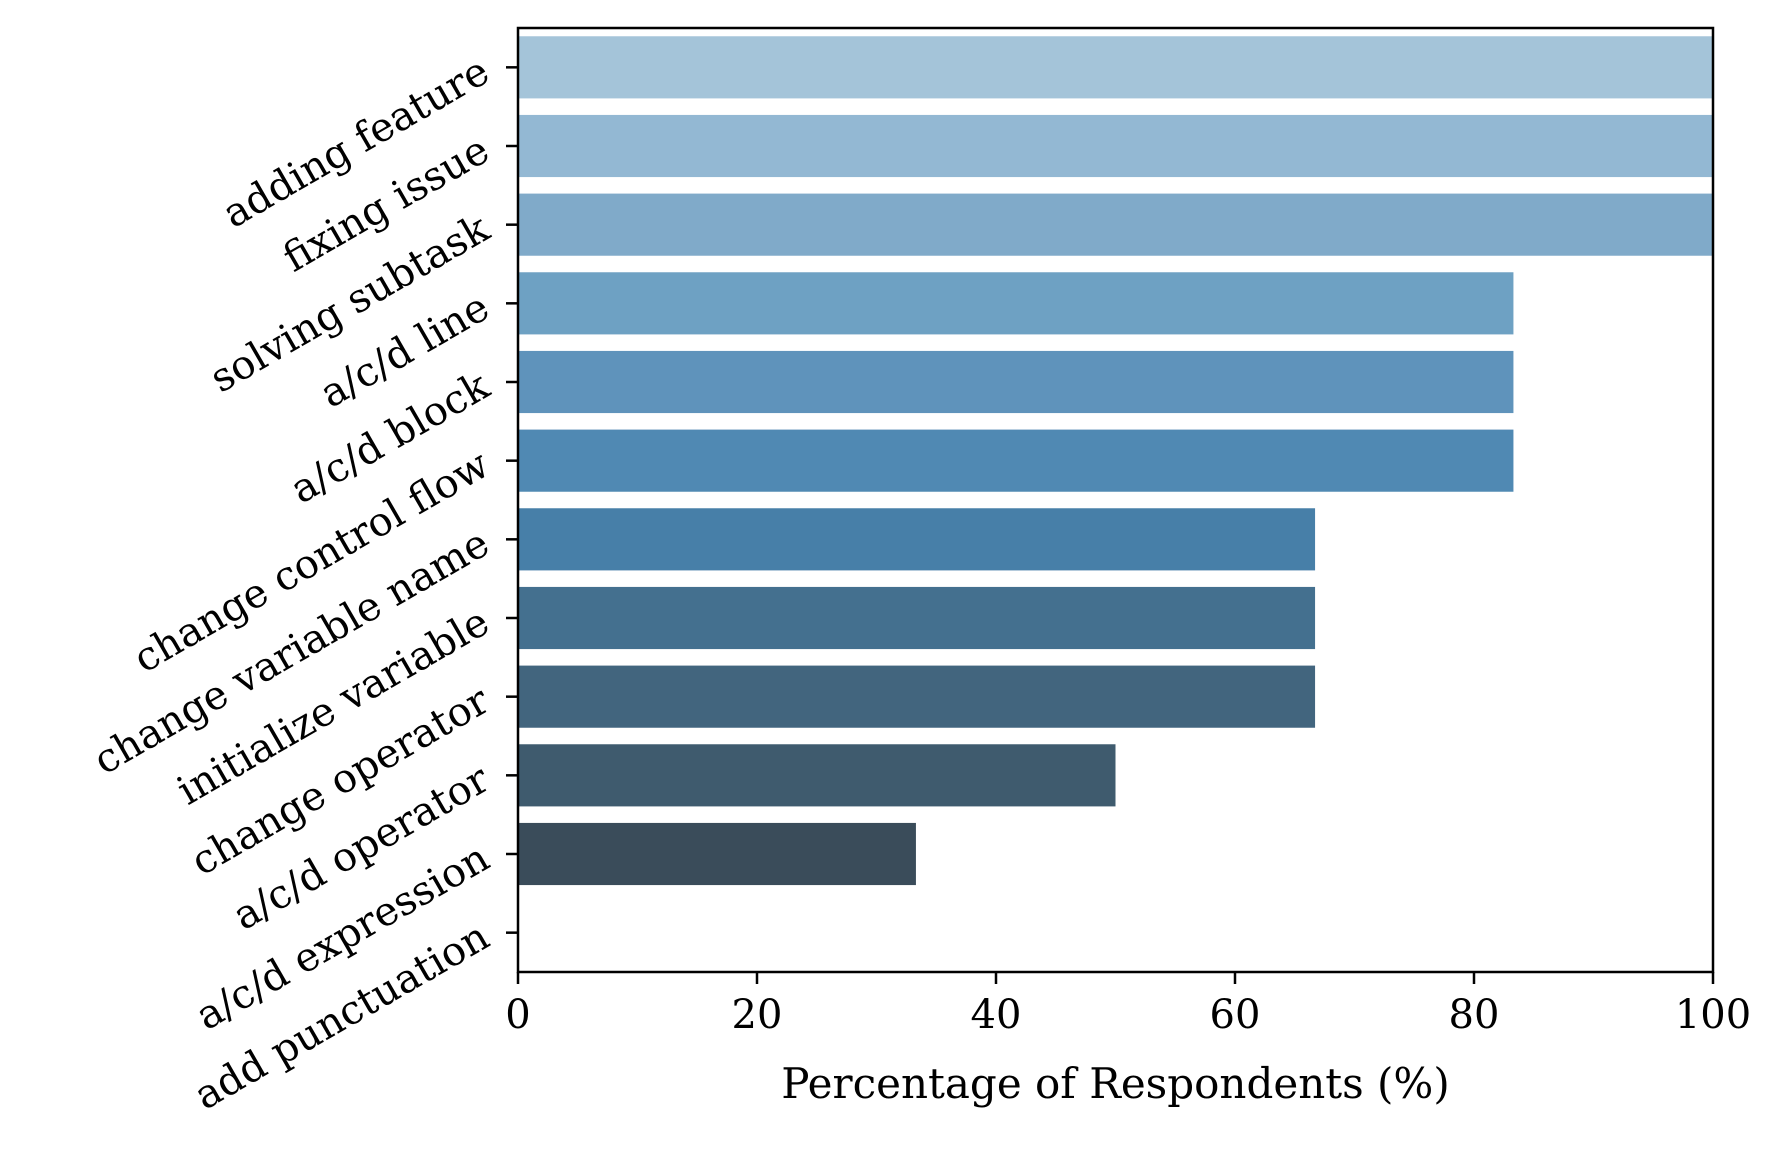  What do you see at coordinates (1713, 1015) in the screenshot?
I see `x-tick-label: 100` at bounding box center [1713, 1015].